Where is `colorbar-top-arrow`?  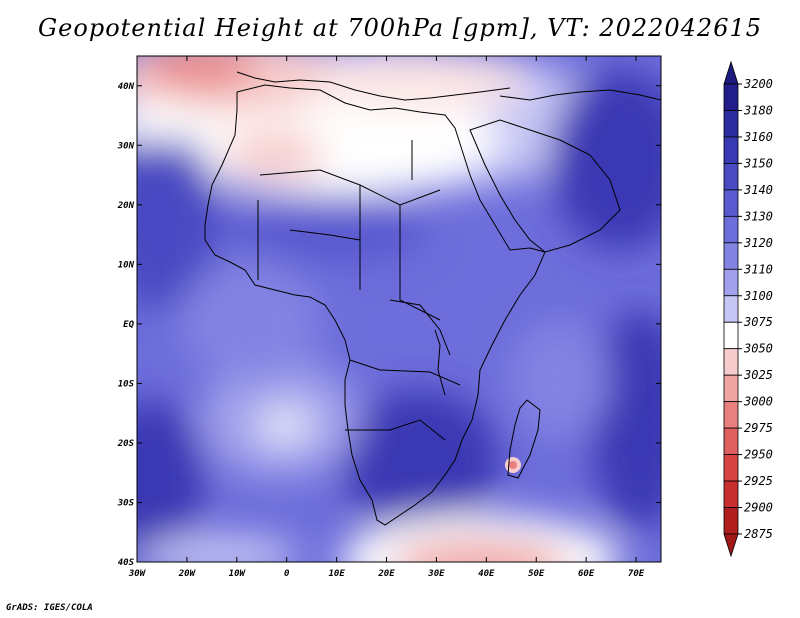
colorbar-top-arrow is located at coordinates (731, 72).